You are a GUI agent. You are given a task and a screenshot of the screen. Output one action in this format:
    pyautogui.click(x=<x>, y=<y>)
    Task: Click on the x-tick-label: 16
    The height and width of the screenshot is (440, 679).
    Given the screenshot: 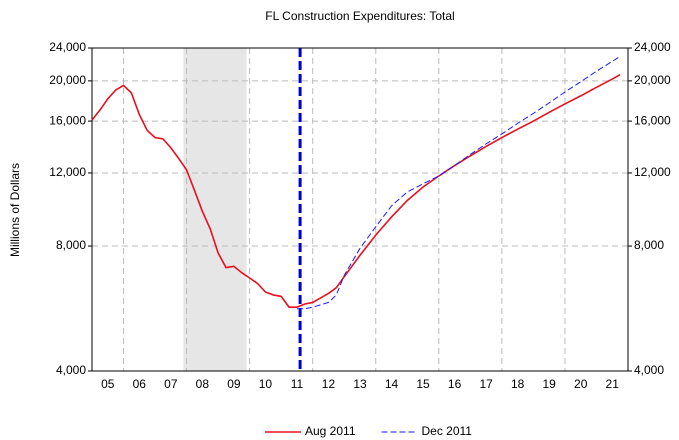 What is the action you would take?
    pyautogui.click(x=455, y=384)
    